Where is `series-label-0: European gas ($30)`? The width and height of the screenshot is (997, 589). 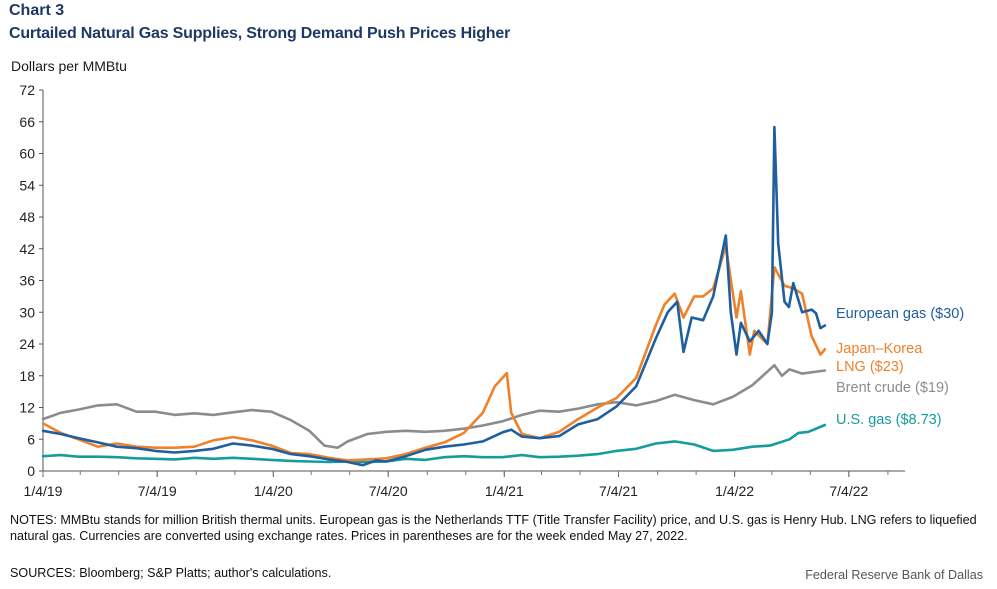 series-label-0: European gas ($30) is located at coordinates (900, 314).